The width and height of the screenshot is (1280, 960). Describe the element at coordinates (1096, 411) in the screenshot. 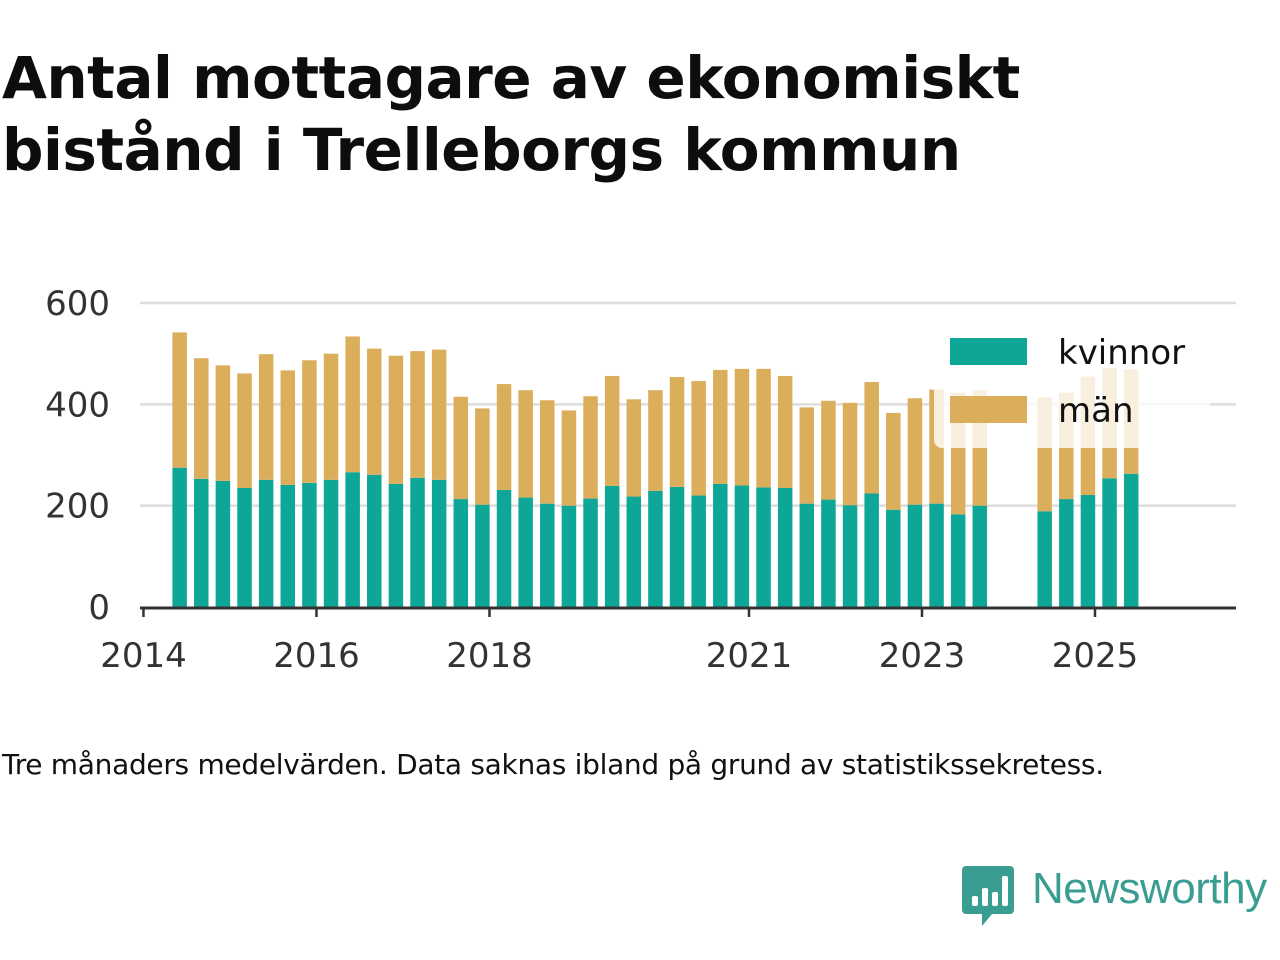

I see `legend-label: män` at that location.